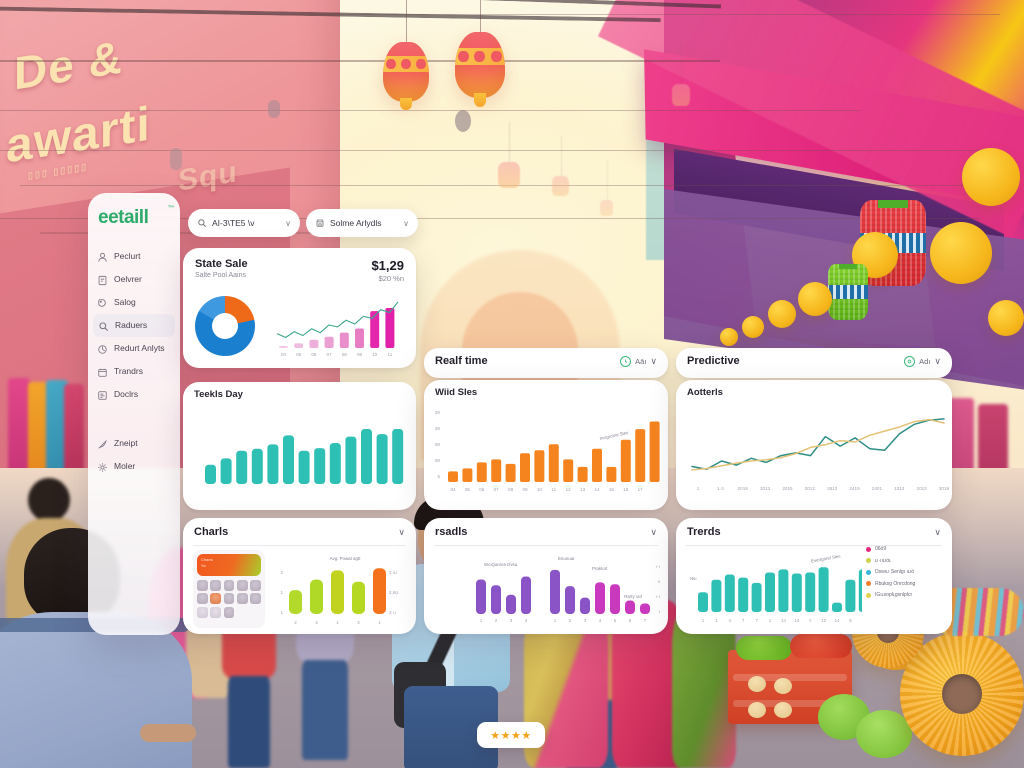 Image resolution: width=1024 pixels, height=768 pixels. What do you see at coordinates (229, 565) in the screenshot?
I see `promo-banner: Chans %o` at bounding box center [229, 565].